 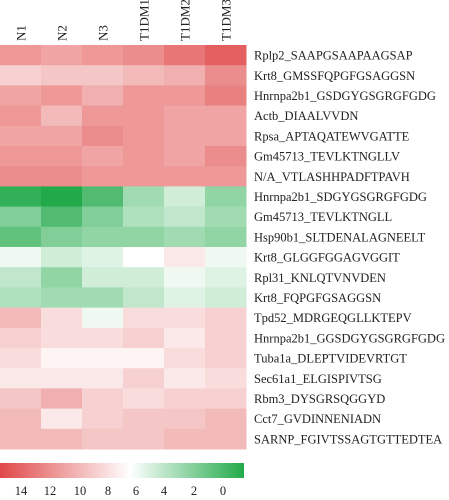 What do you see at coordinates (317, 298) in the screenshot?
I see `row-label: Krt8_FQPGFGSAGGSN` at bounding box center [317, 298].